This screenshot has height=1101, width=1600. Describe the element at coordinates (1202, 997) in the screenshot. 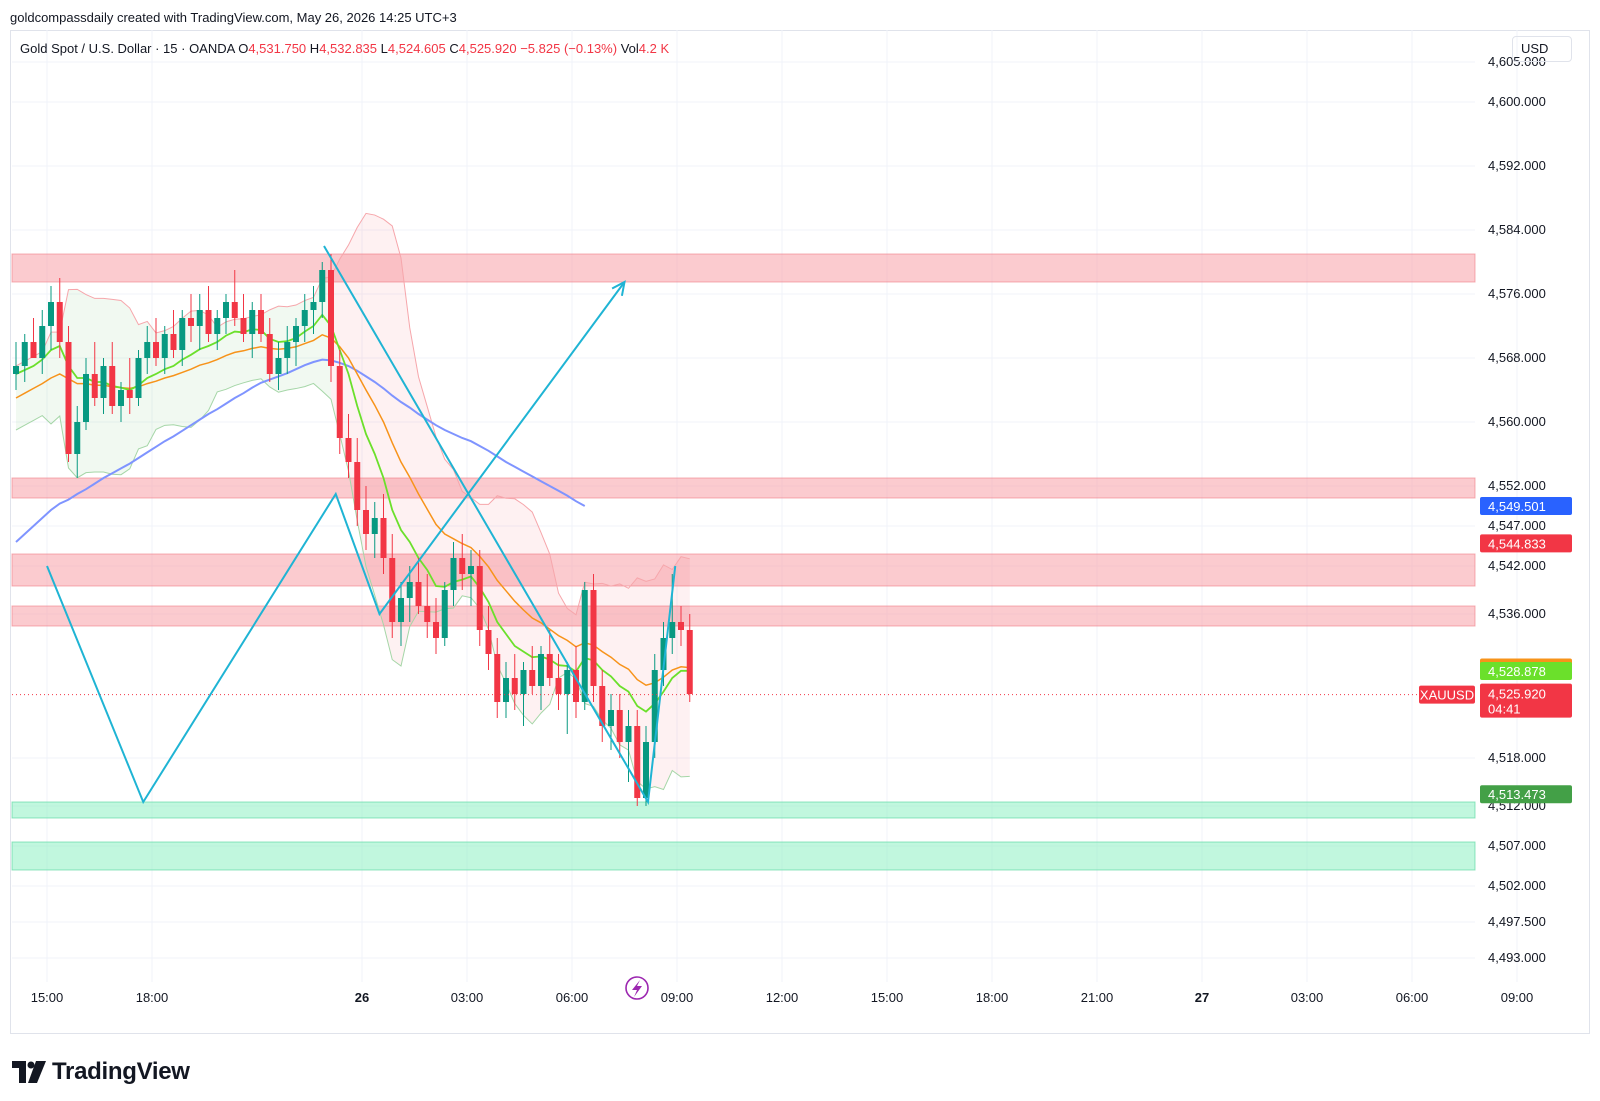

I see `time-axis-label: 27` at that location.